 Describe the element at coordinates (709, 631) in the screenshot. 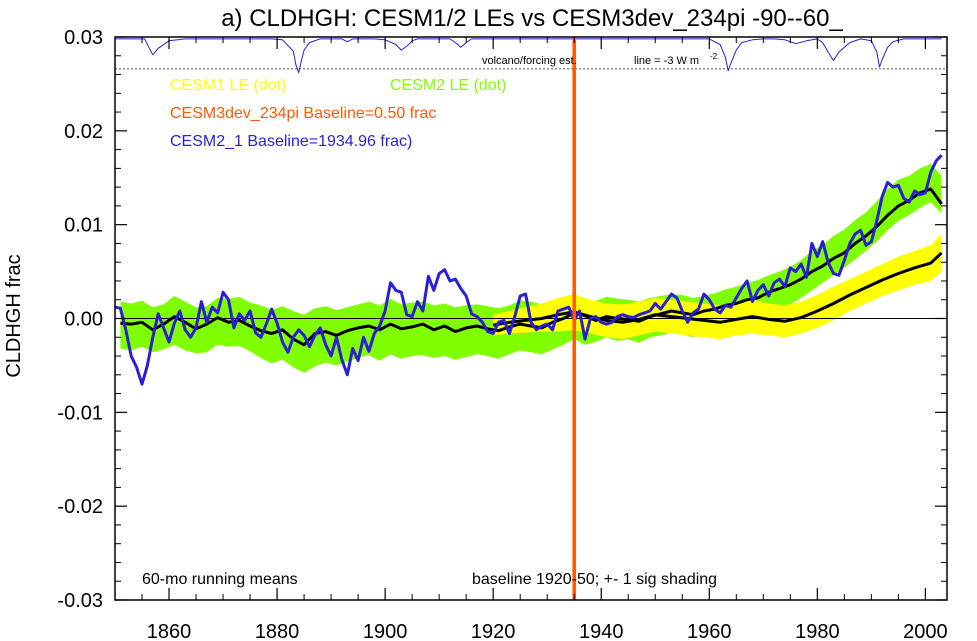

I see `x-tick-label: 1960` at that location.